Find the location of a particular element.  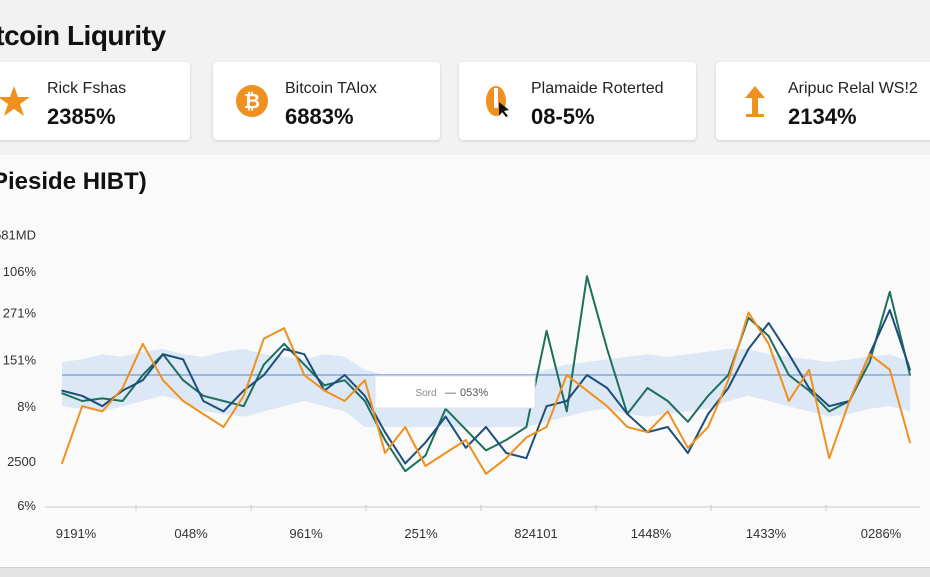

horizontal-scrollbar is located at coordinates (465, 572).